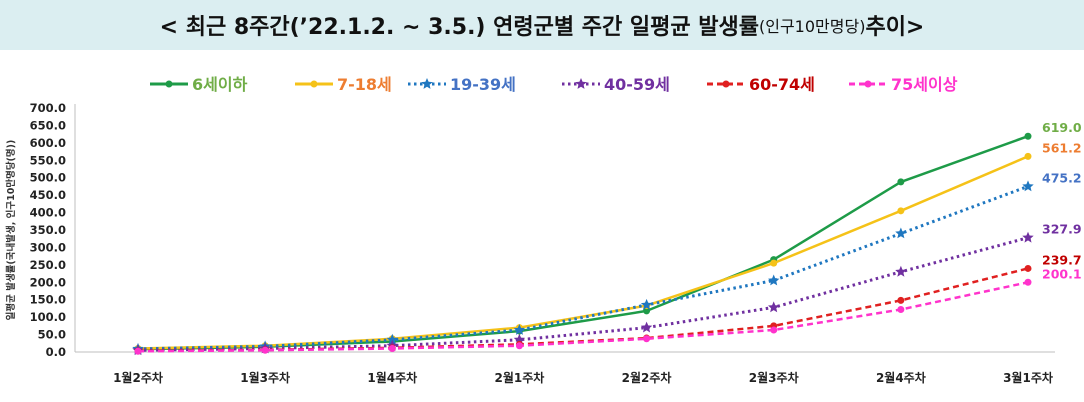  I want to click on y-tick-label: 200.0, so click(48, 282).